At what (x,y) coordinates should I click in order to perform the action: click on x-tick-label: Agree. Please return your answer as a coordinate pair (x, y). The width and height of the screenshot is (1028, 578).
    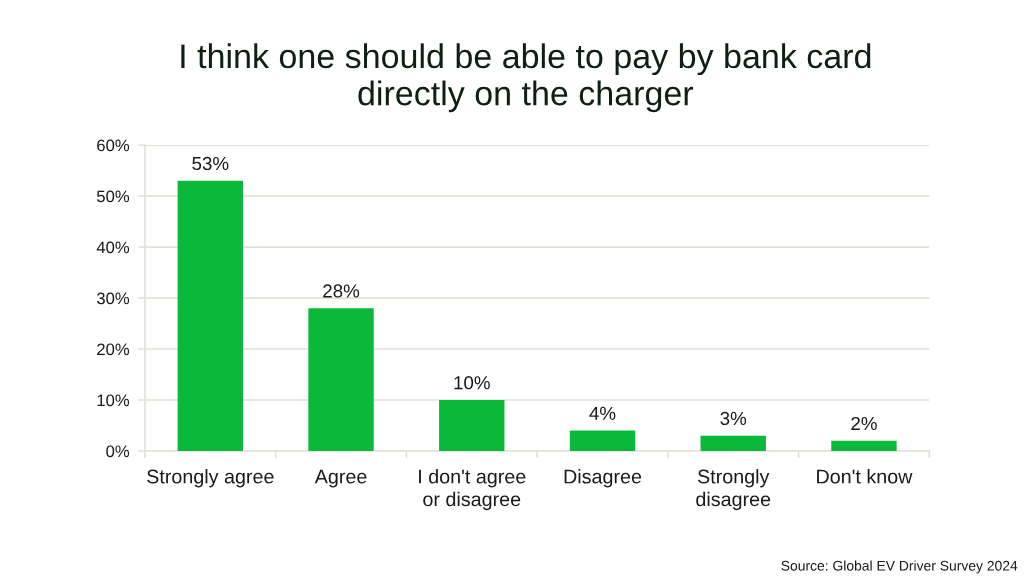
    Looking at the image, I should click on (340, 478).